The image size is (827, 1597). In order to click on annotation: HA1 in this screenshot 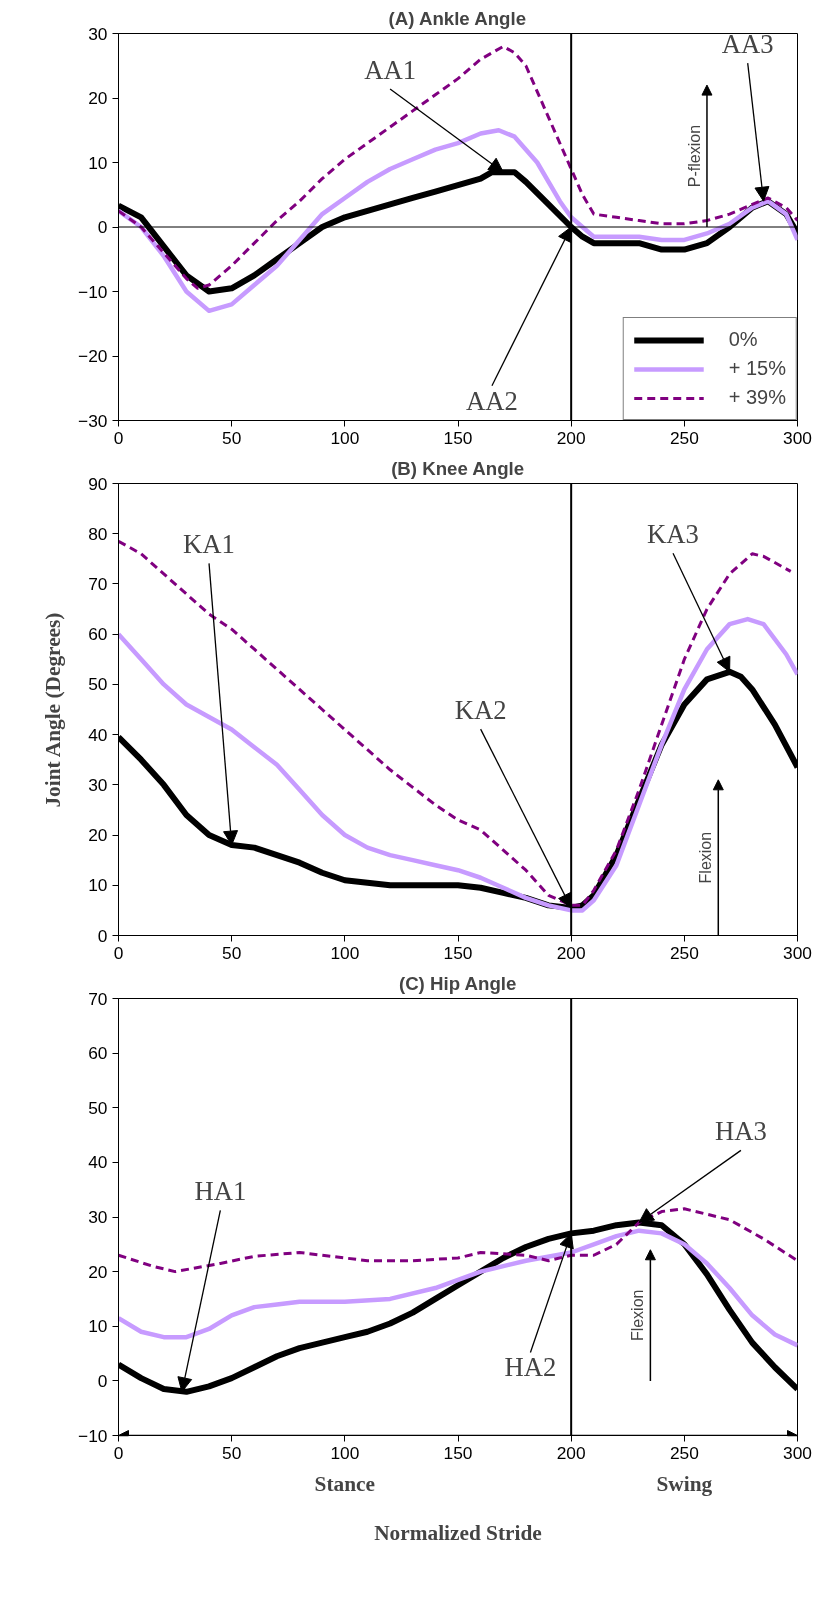, I will do `click(220, 1191)`.